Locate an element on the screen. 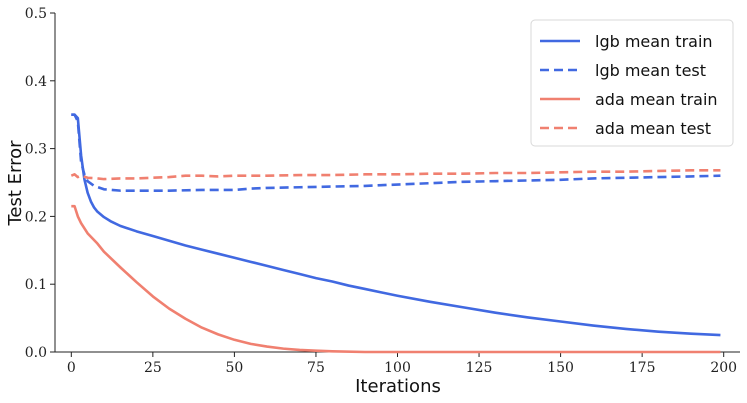 The image size is (747, 403). legend-box is located at coordinates (632, 83).